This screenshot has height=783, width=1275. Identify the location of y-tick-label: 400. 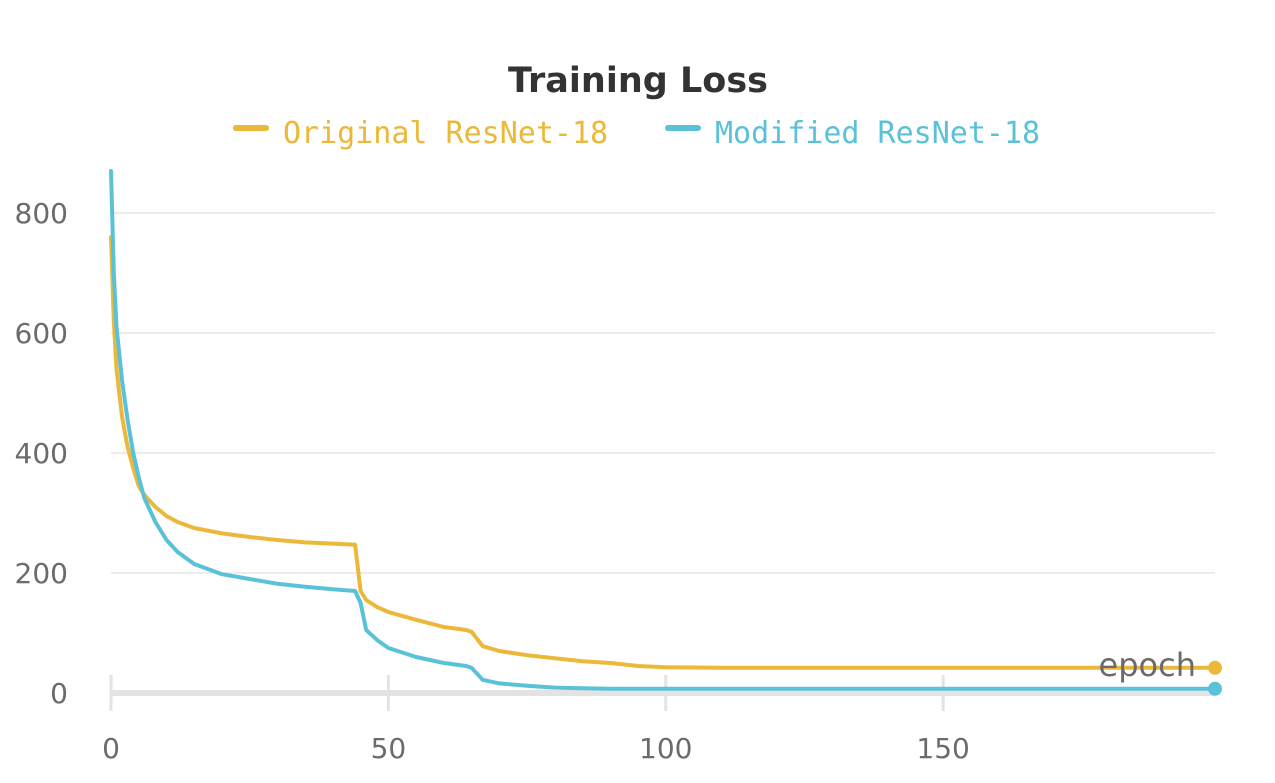
(41, 453).